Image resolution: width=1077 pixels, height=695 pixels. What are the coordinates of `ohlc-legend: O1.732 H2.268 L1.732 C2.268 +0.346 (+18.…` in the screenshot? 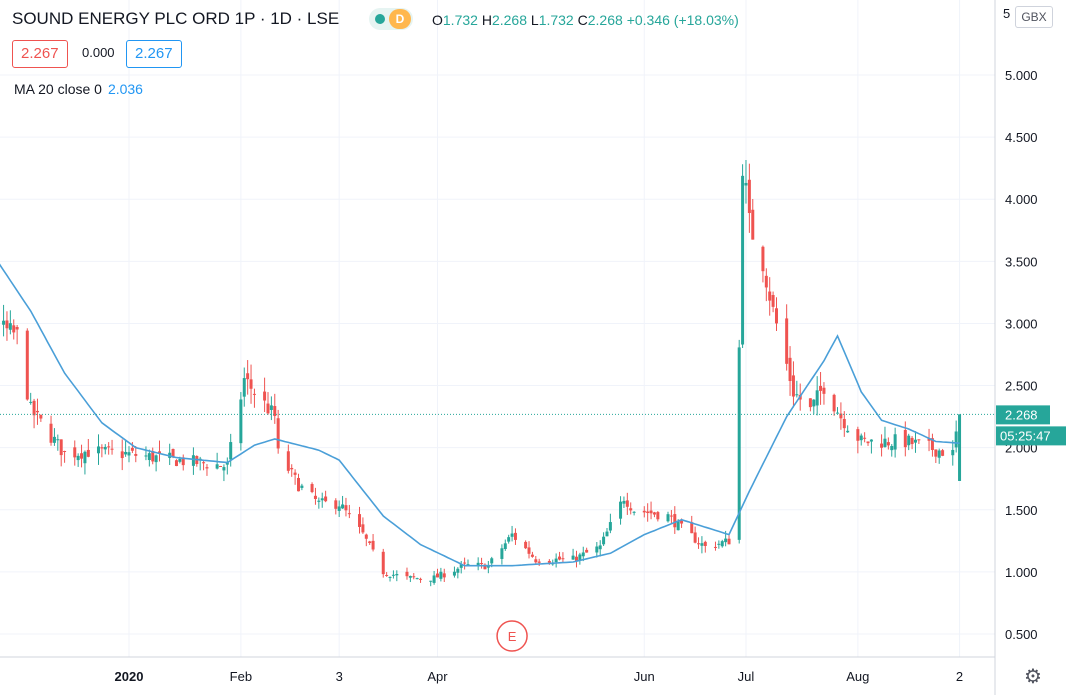 It's located at (585, 20).